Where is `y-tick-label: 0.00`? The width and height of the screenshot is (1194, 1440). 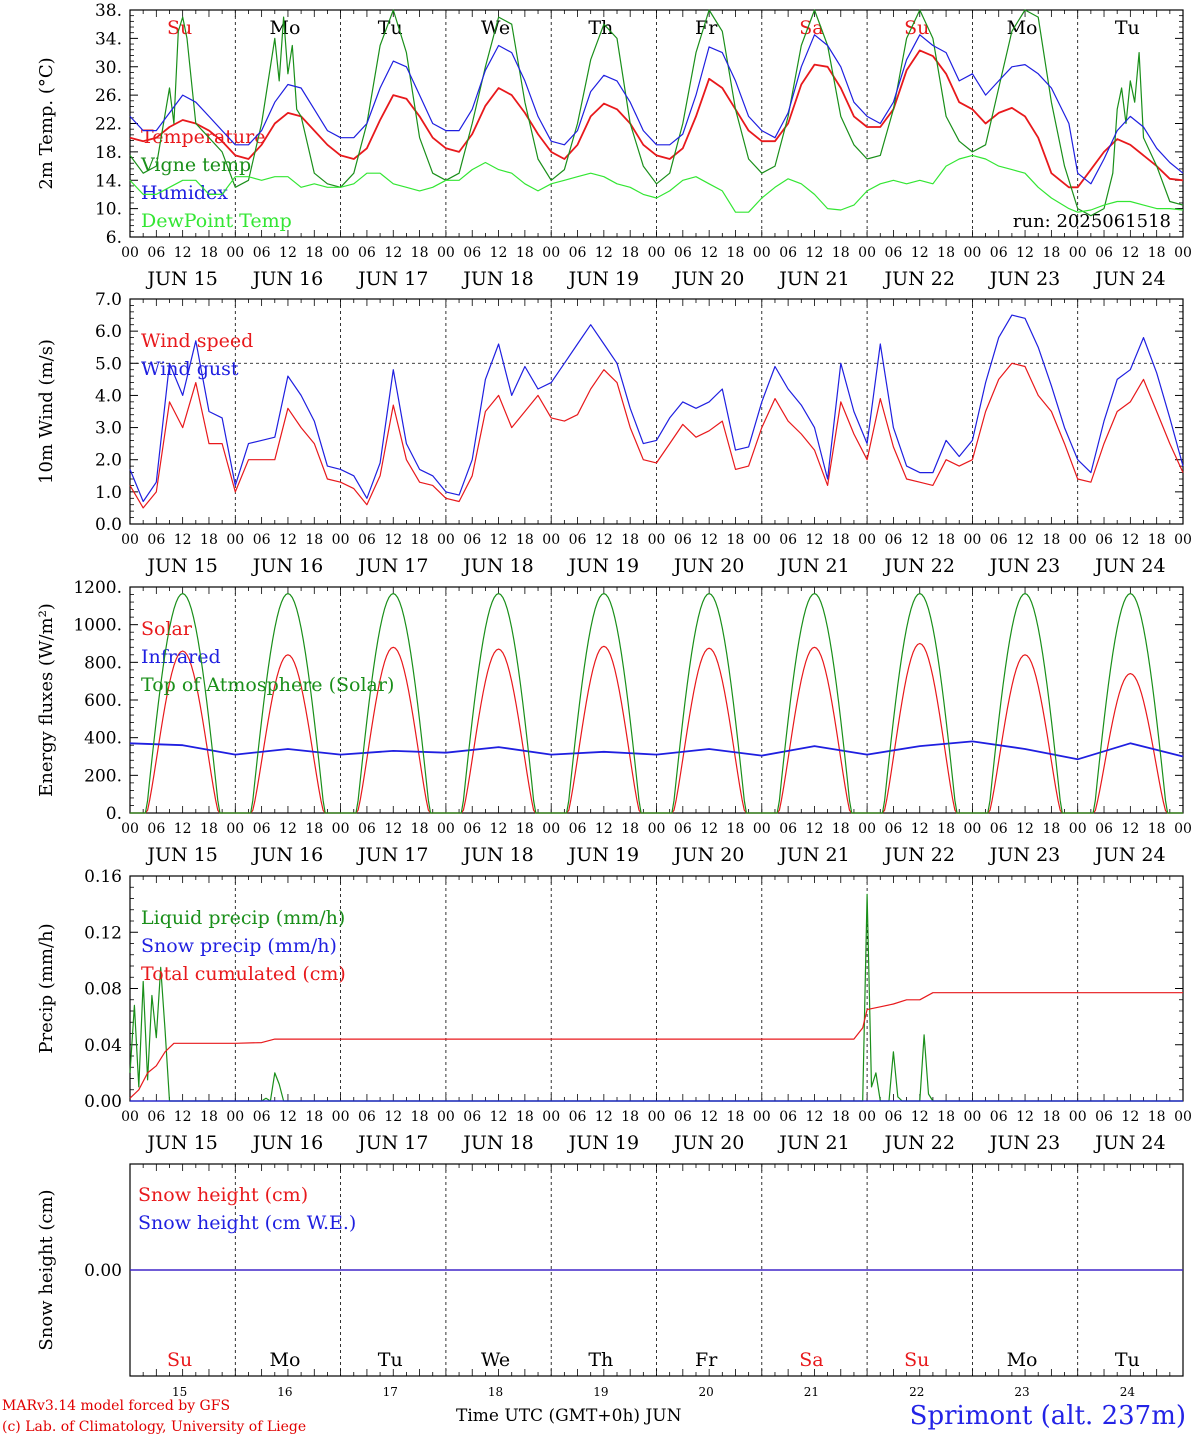 y-tick-label: 0.00 is located at coordinates (103, 1102).